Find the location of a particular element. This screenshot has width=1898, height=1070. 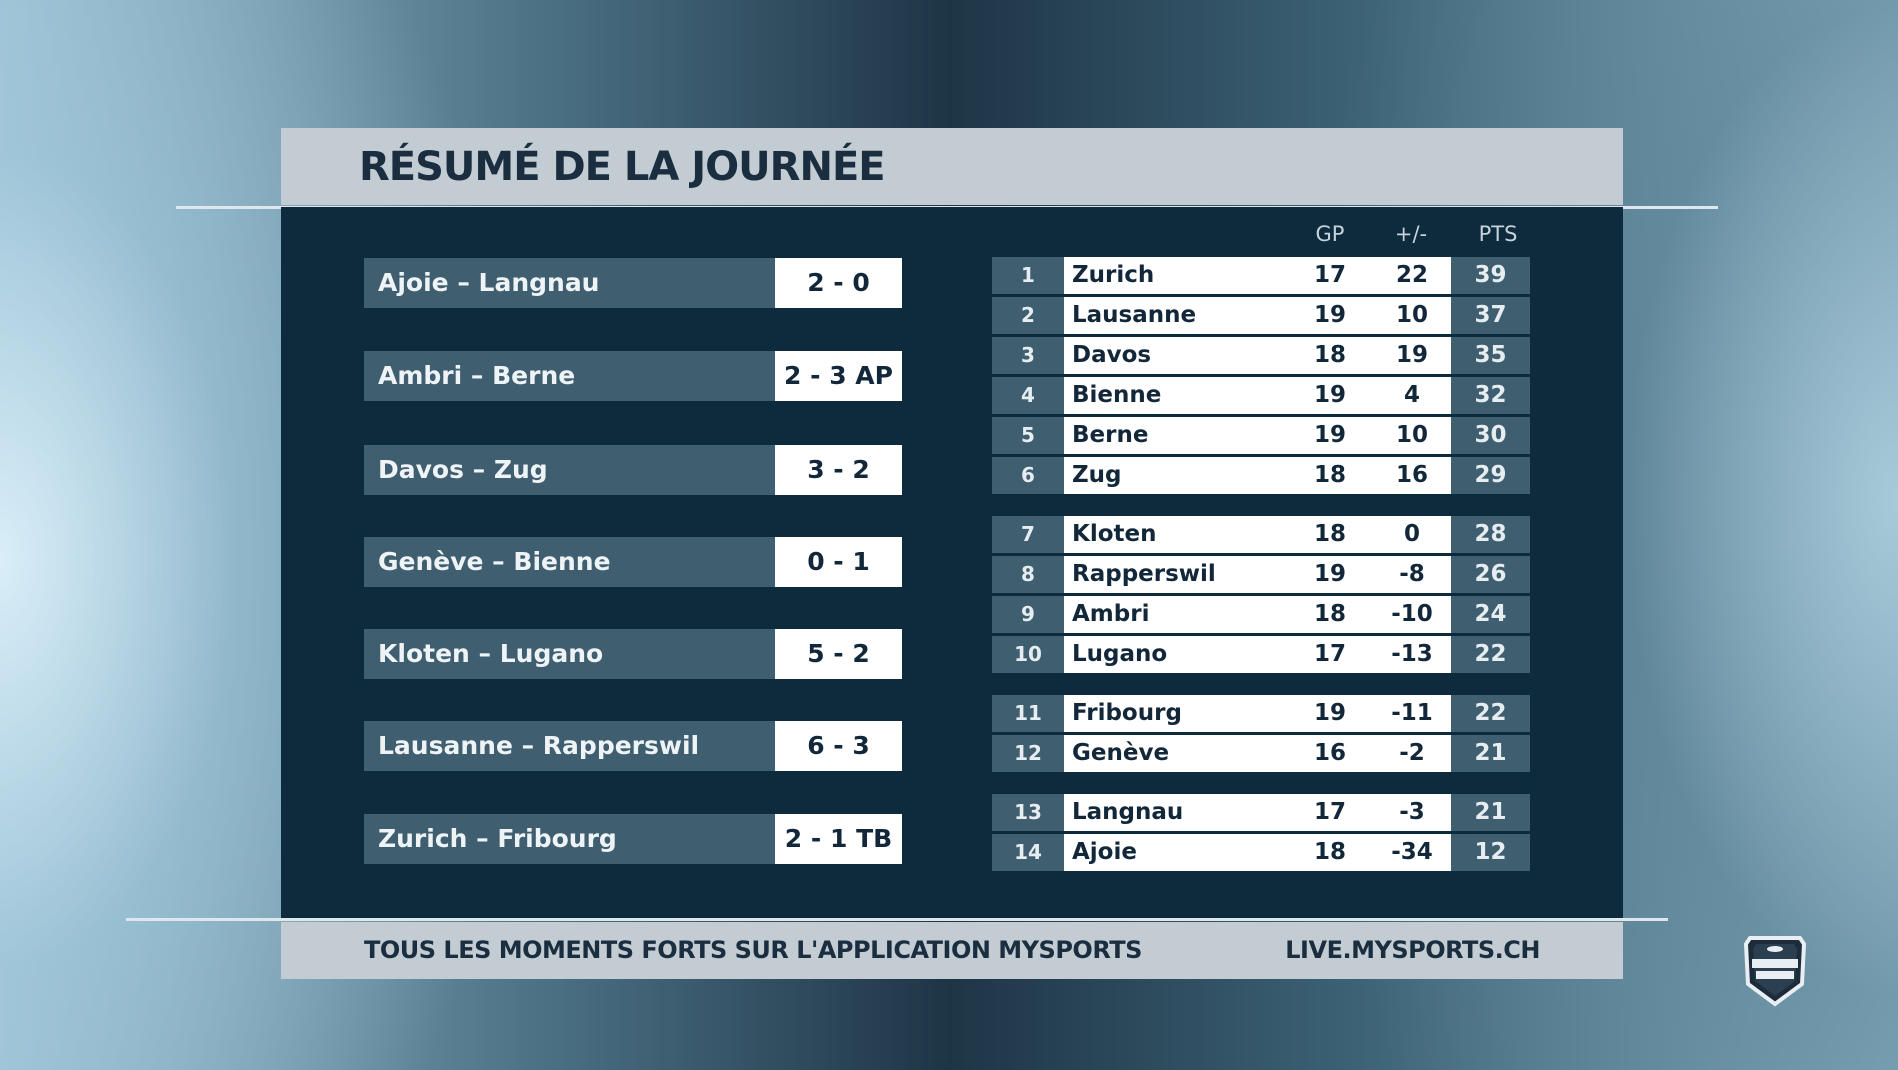

result-teams: Lausanne – Rapperswil is located at coordinates (569, 746).